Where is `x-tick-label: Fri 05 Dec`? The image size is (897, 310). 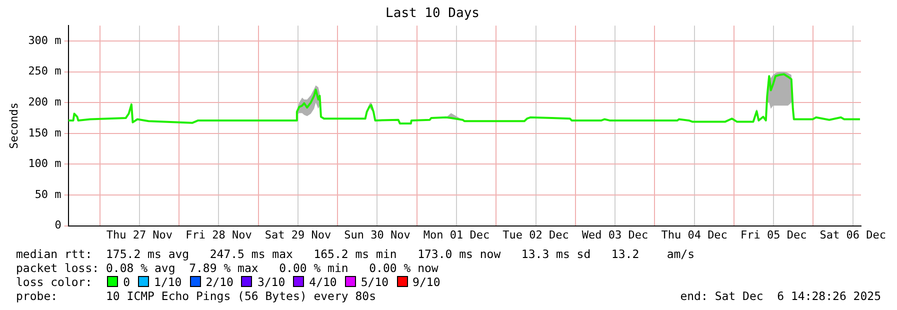
x-tick-label: Fri 05 Dec is located at coordinates (773, 235).